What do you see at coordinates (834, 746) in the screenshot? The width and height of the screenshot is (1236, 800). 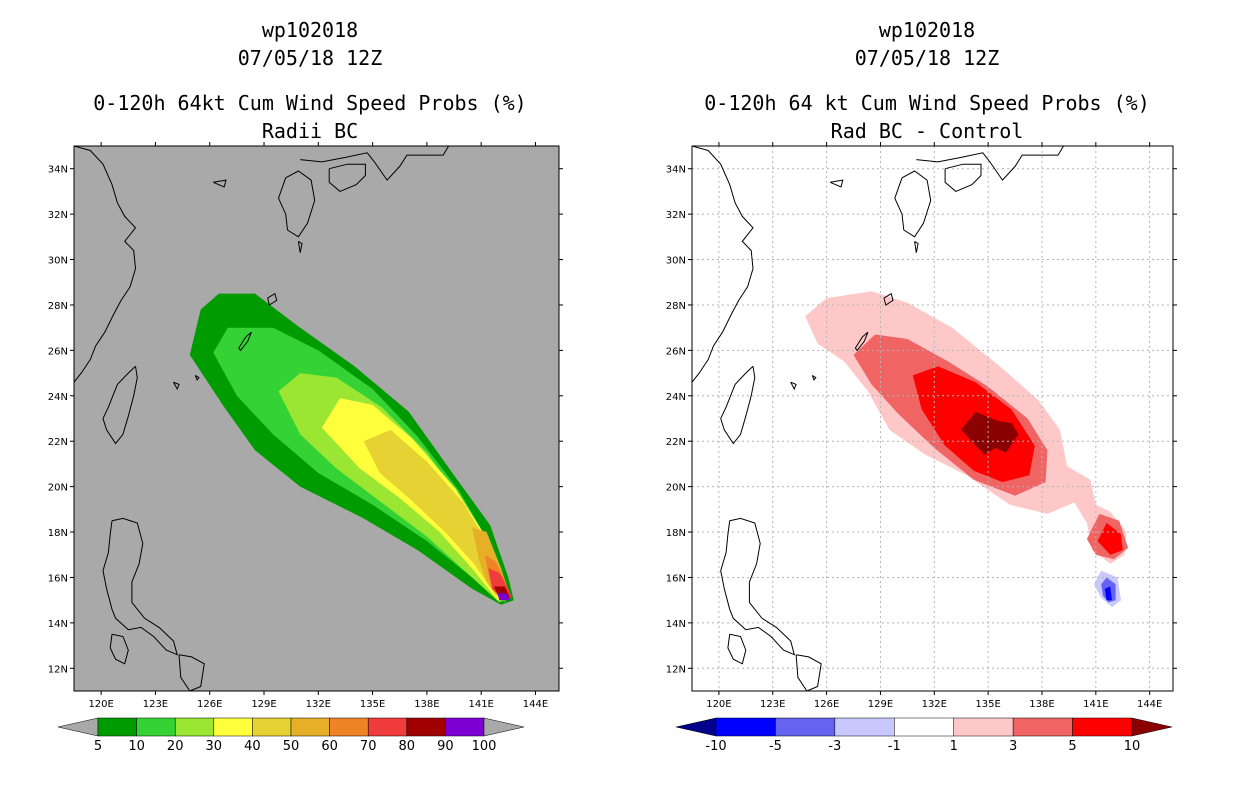 I see `right-colorbar-label: -3` at bounding box center [834, 746].